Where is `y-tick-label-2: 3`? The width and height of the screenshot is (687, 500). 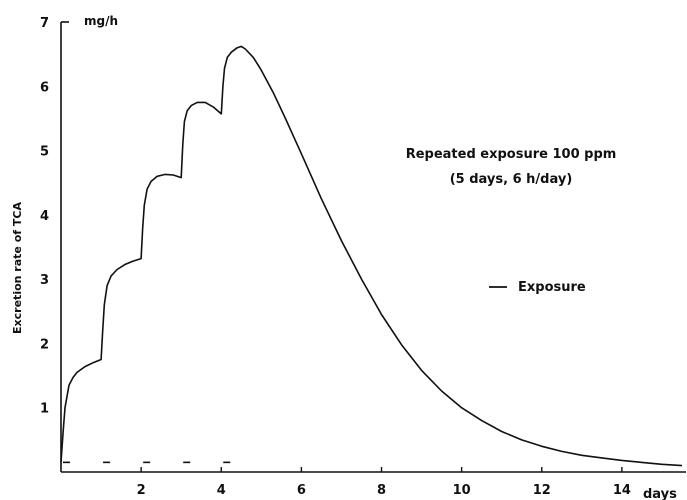 y-tick-label-2: 3 is located at coordinates (44, 280).